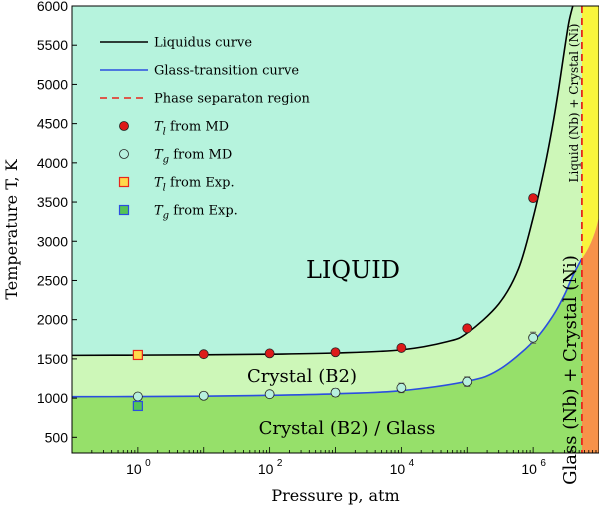 The image size is (599, 510). I want to click on x-axis-title: Pressure p, atm, so click(335, 495).